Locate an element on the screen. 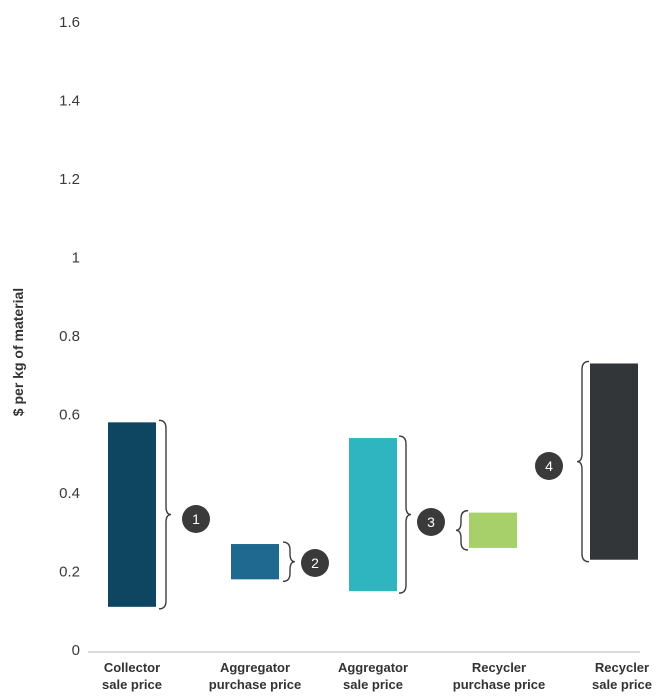 The image size is (660, 698). y-tick-label: 0.6 is located at coordinates (69, 415).